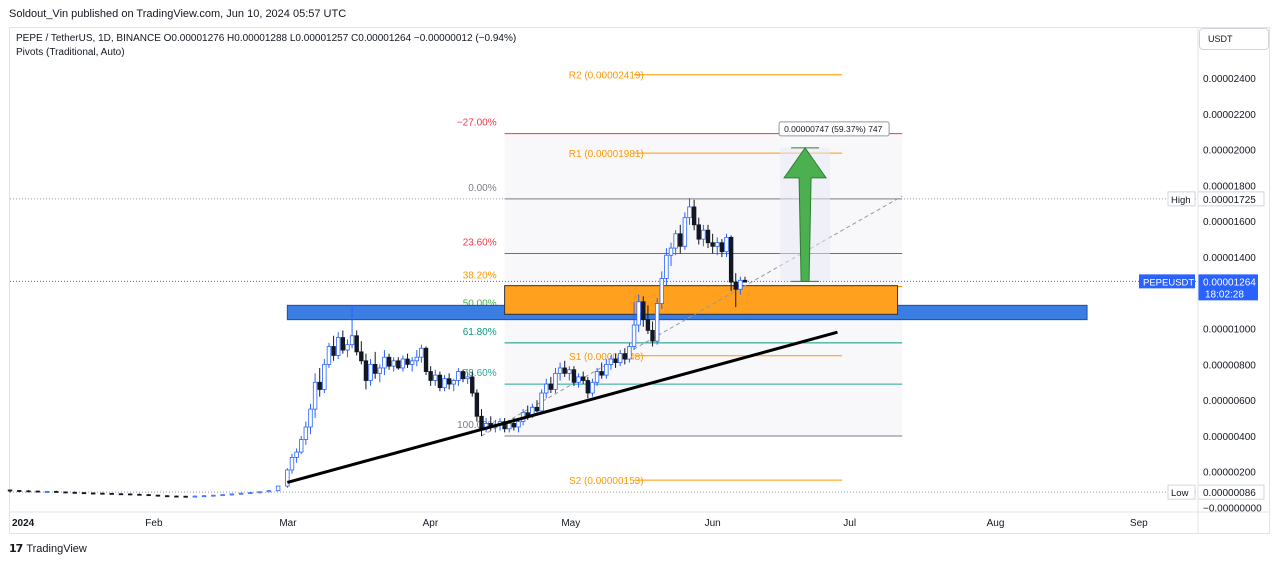 The width and height of the screenshot is (1280, 565). Describe the element at coordinates (1224, 294) in the screenshot. I see `countdown-label: 18:02:28` at that location.